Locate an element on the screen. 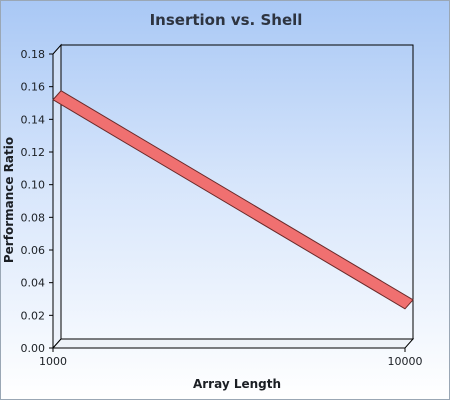 The width and height of the screenshot is (450, 400). plot-left-wall is located at coordinates (57, 196).